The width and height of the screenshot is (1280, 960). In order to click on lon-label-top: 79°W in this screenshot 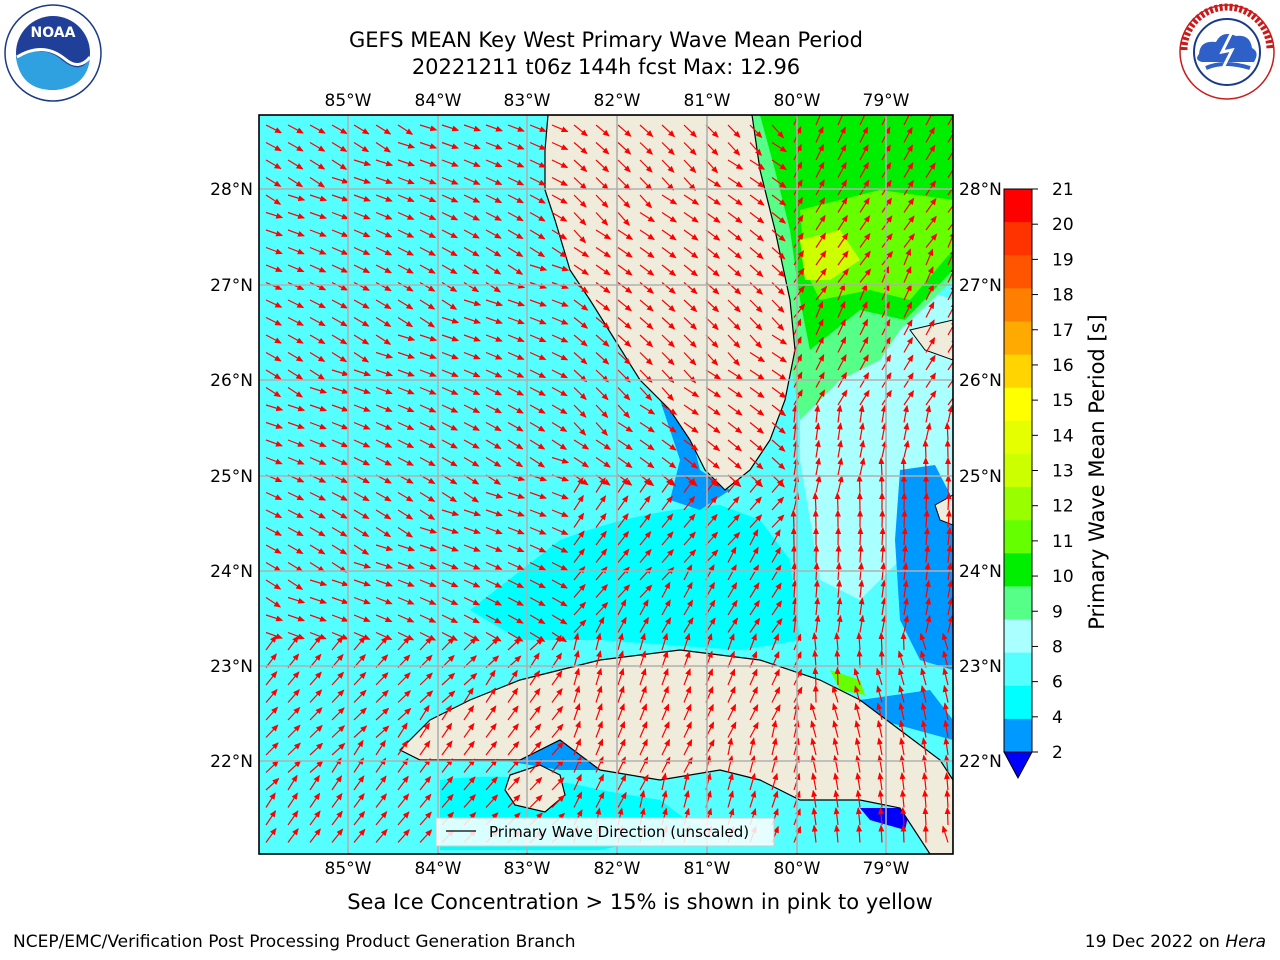, I will do `click(886, 101)`.